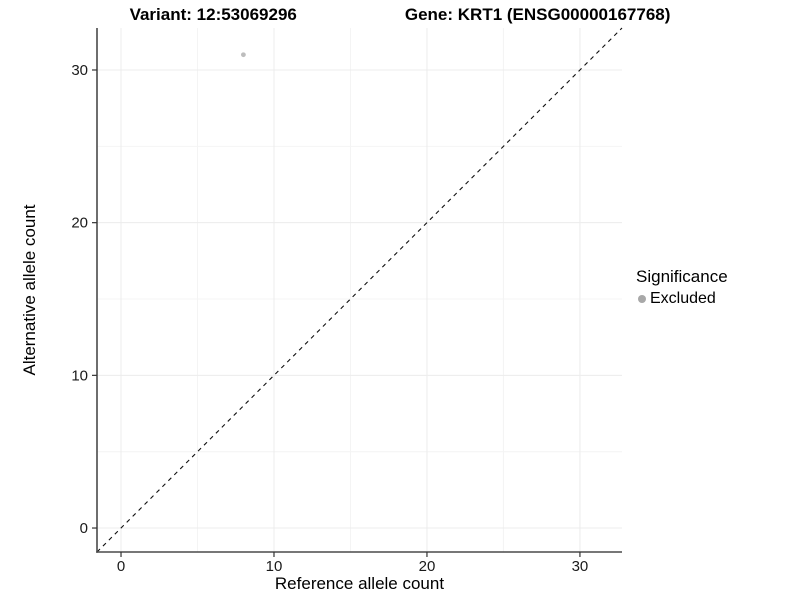 Image resolution: width=800 pixels, height=600 pixels. Describe the element at coordinates (359, 583) in the screenshot. I see `x-axis-title: Reference allele count` at that location.